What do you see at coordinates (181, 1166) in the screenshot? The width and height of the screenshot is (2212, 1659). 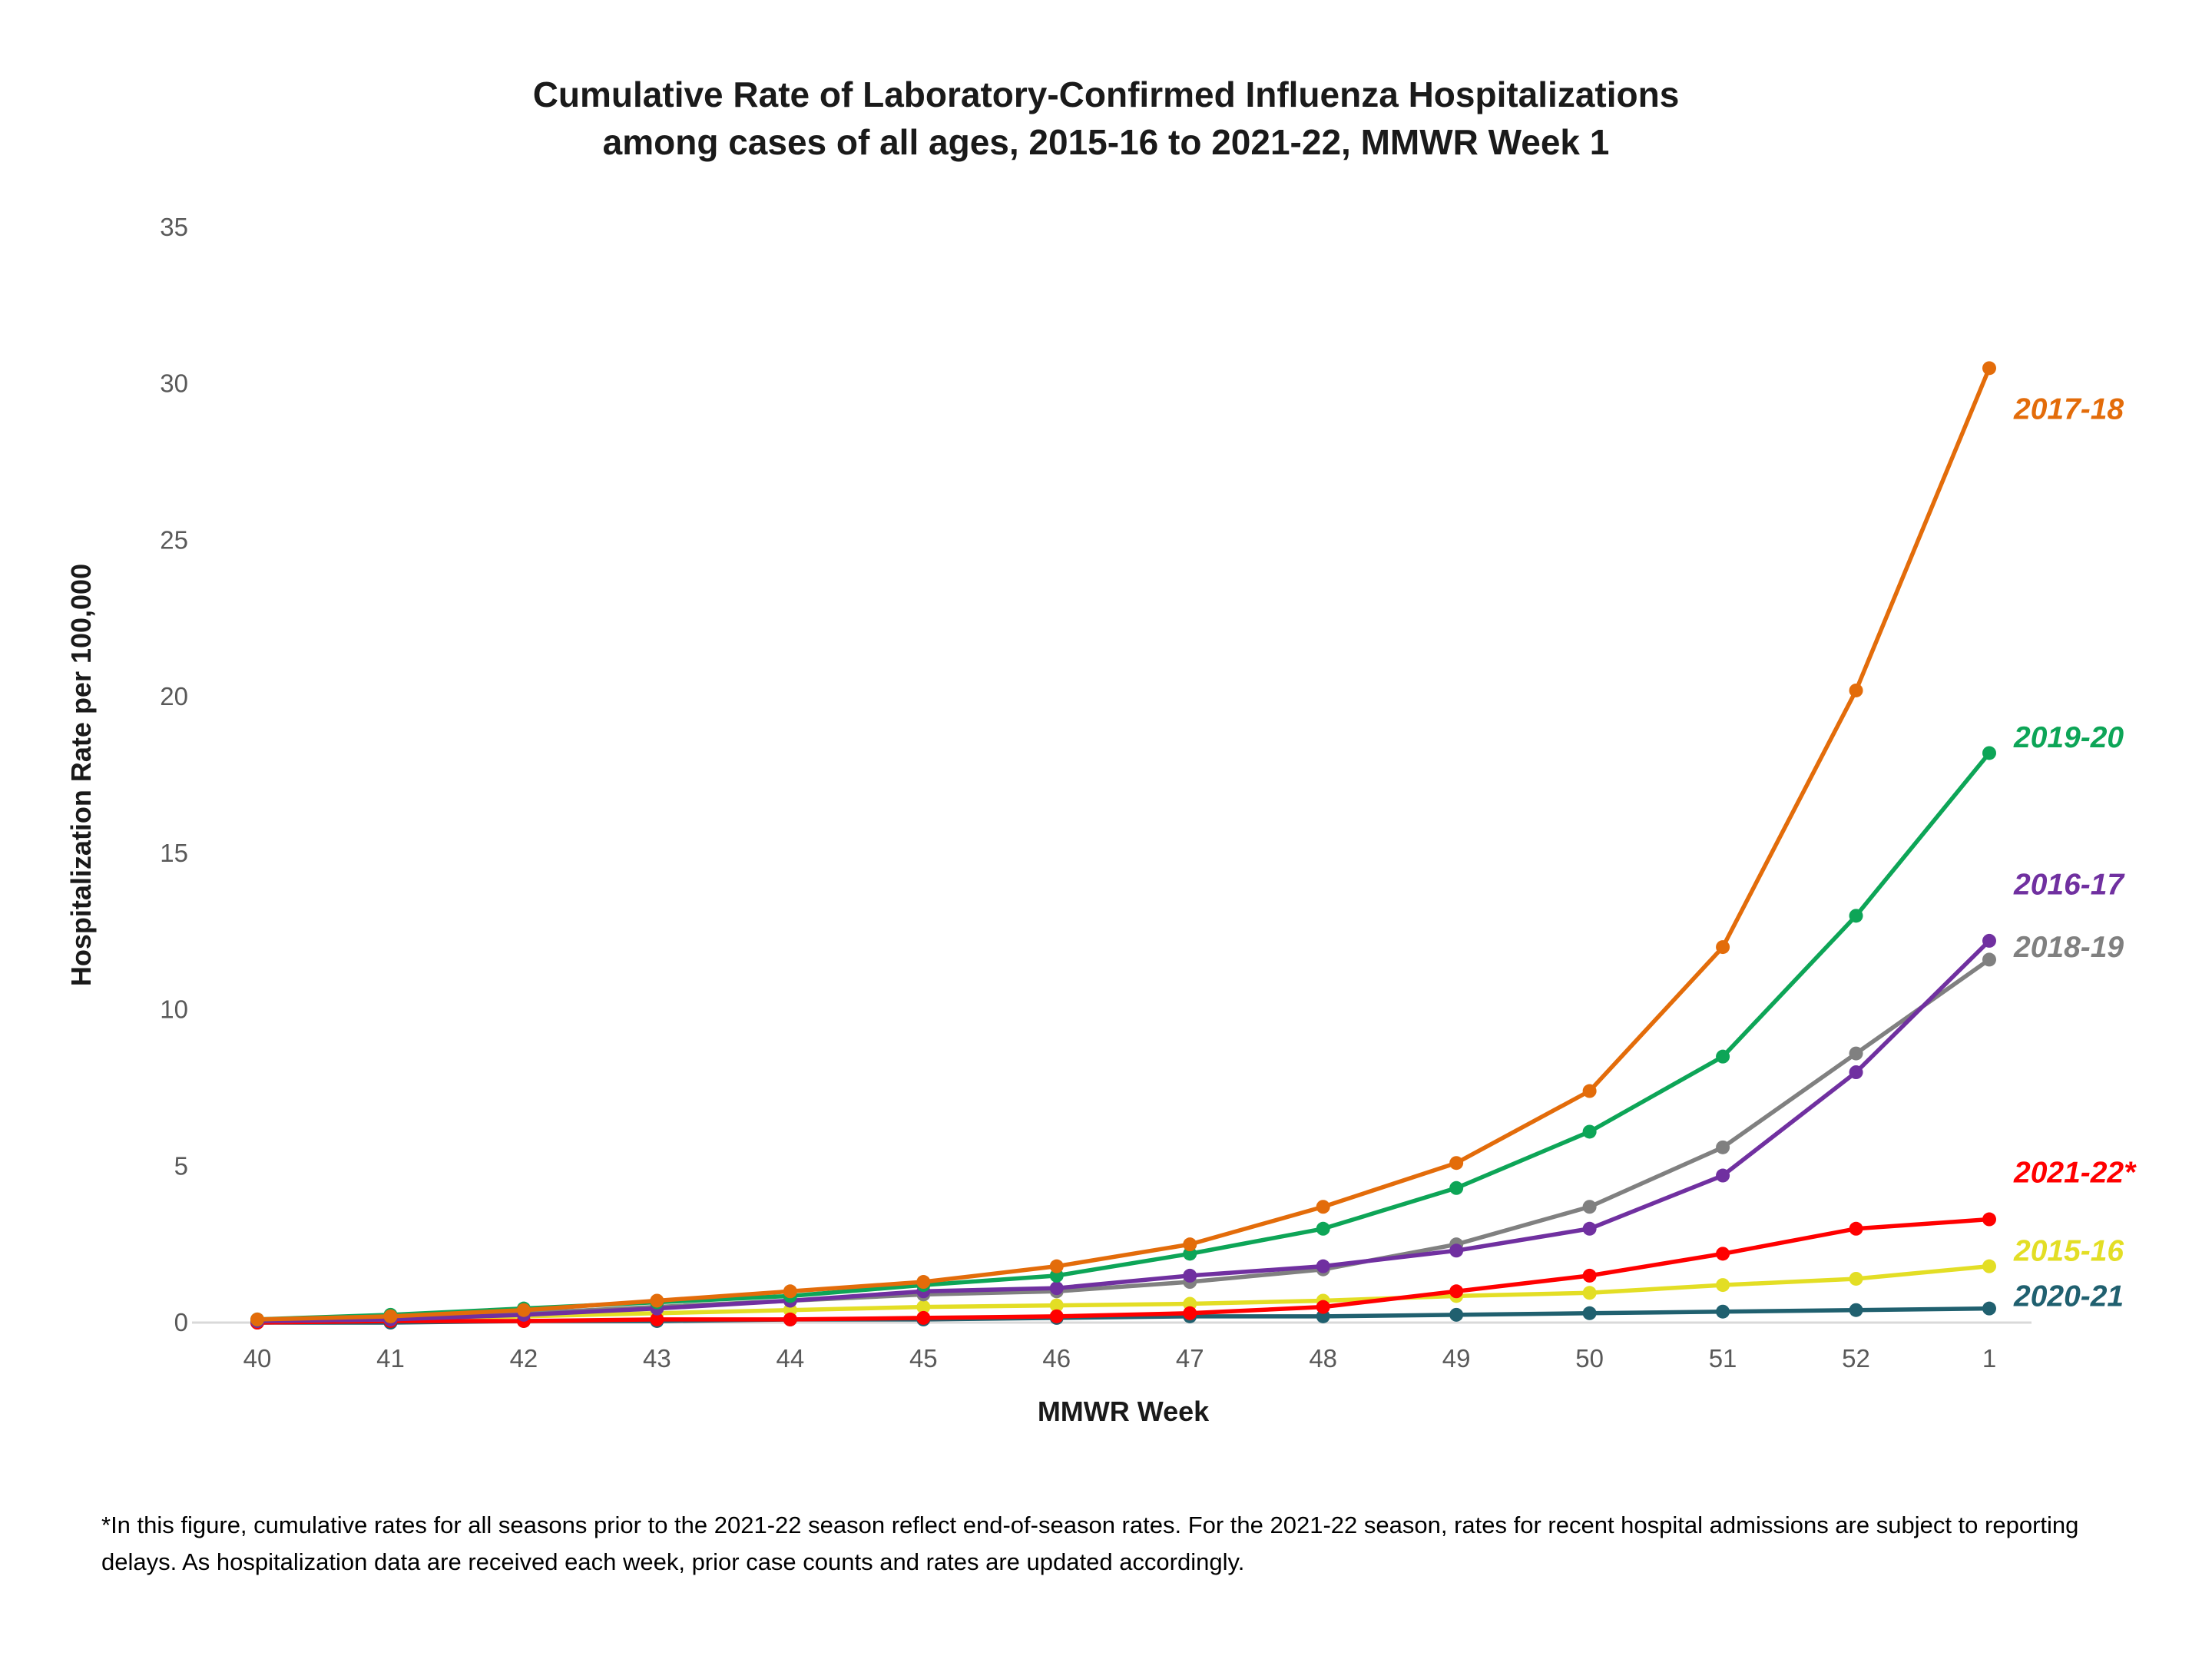 I see `y-axis-tick-label: 5` at bounding box center [181, 1166].